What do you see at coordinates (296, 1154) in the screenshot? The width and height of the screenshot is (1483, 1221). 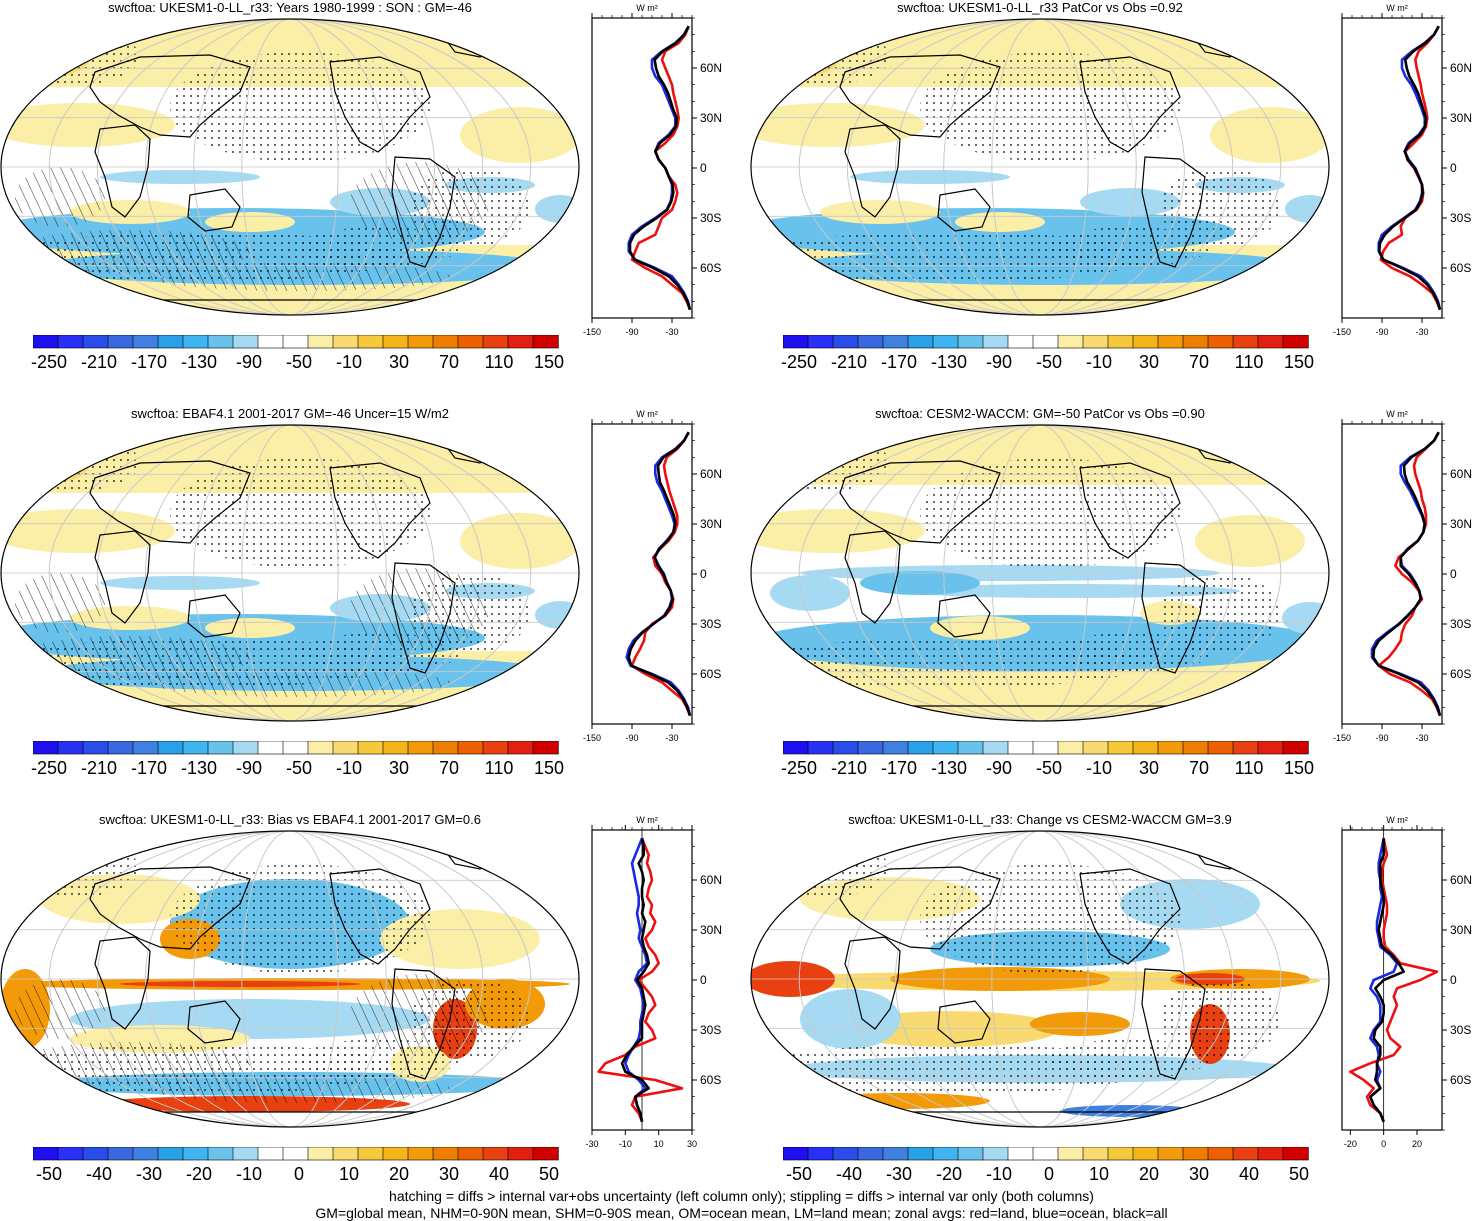 I see `colorbar` at bounding box center [296, 1154].